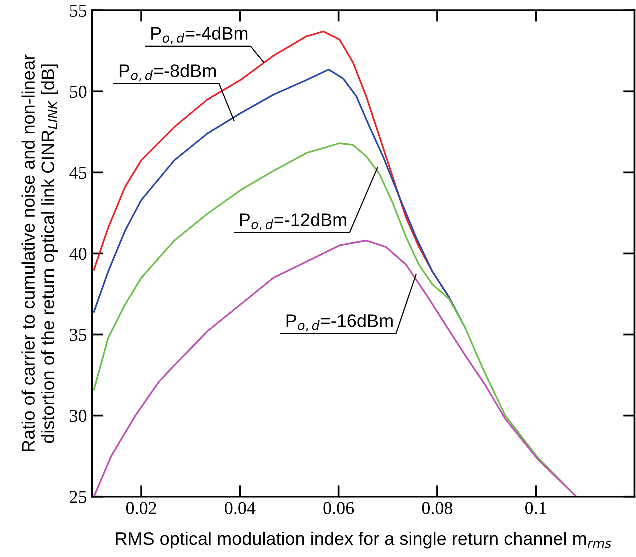  What do you see at coordinates (240, 508) in the screenshot?
I see `x-tick-label: 0.04` at bounding box center [240, 508].